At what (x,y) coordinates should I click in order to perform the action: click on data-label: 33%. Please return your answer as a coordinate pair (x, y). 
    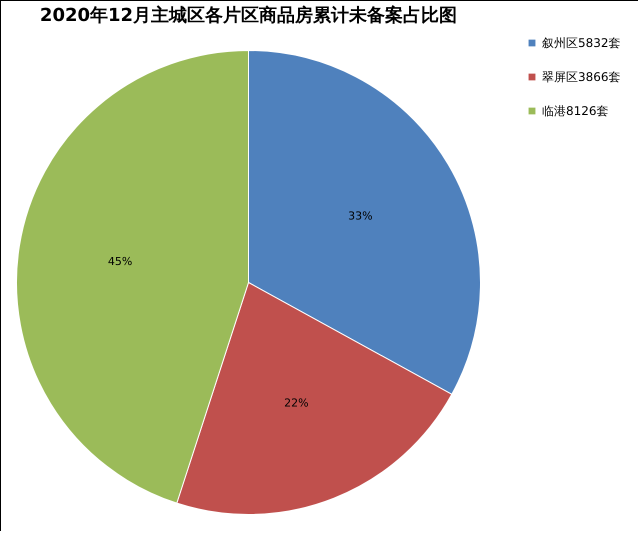
    Looking at the image, I should click on (360, 215).